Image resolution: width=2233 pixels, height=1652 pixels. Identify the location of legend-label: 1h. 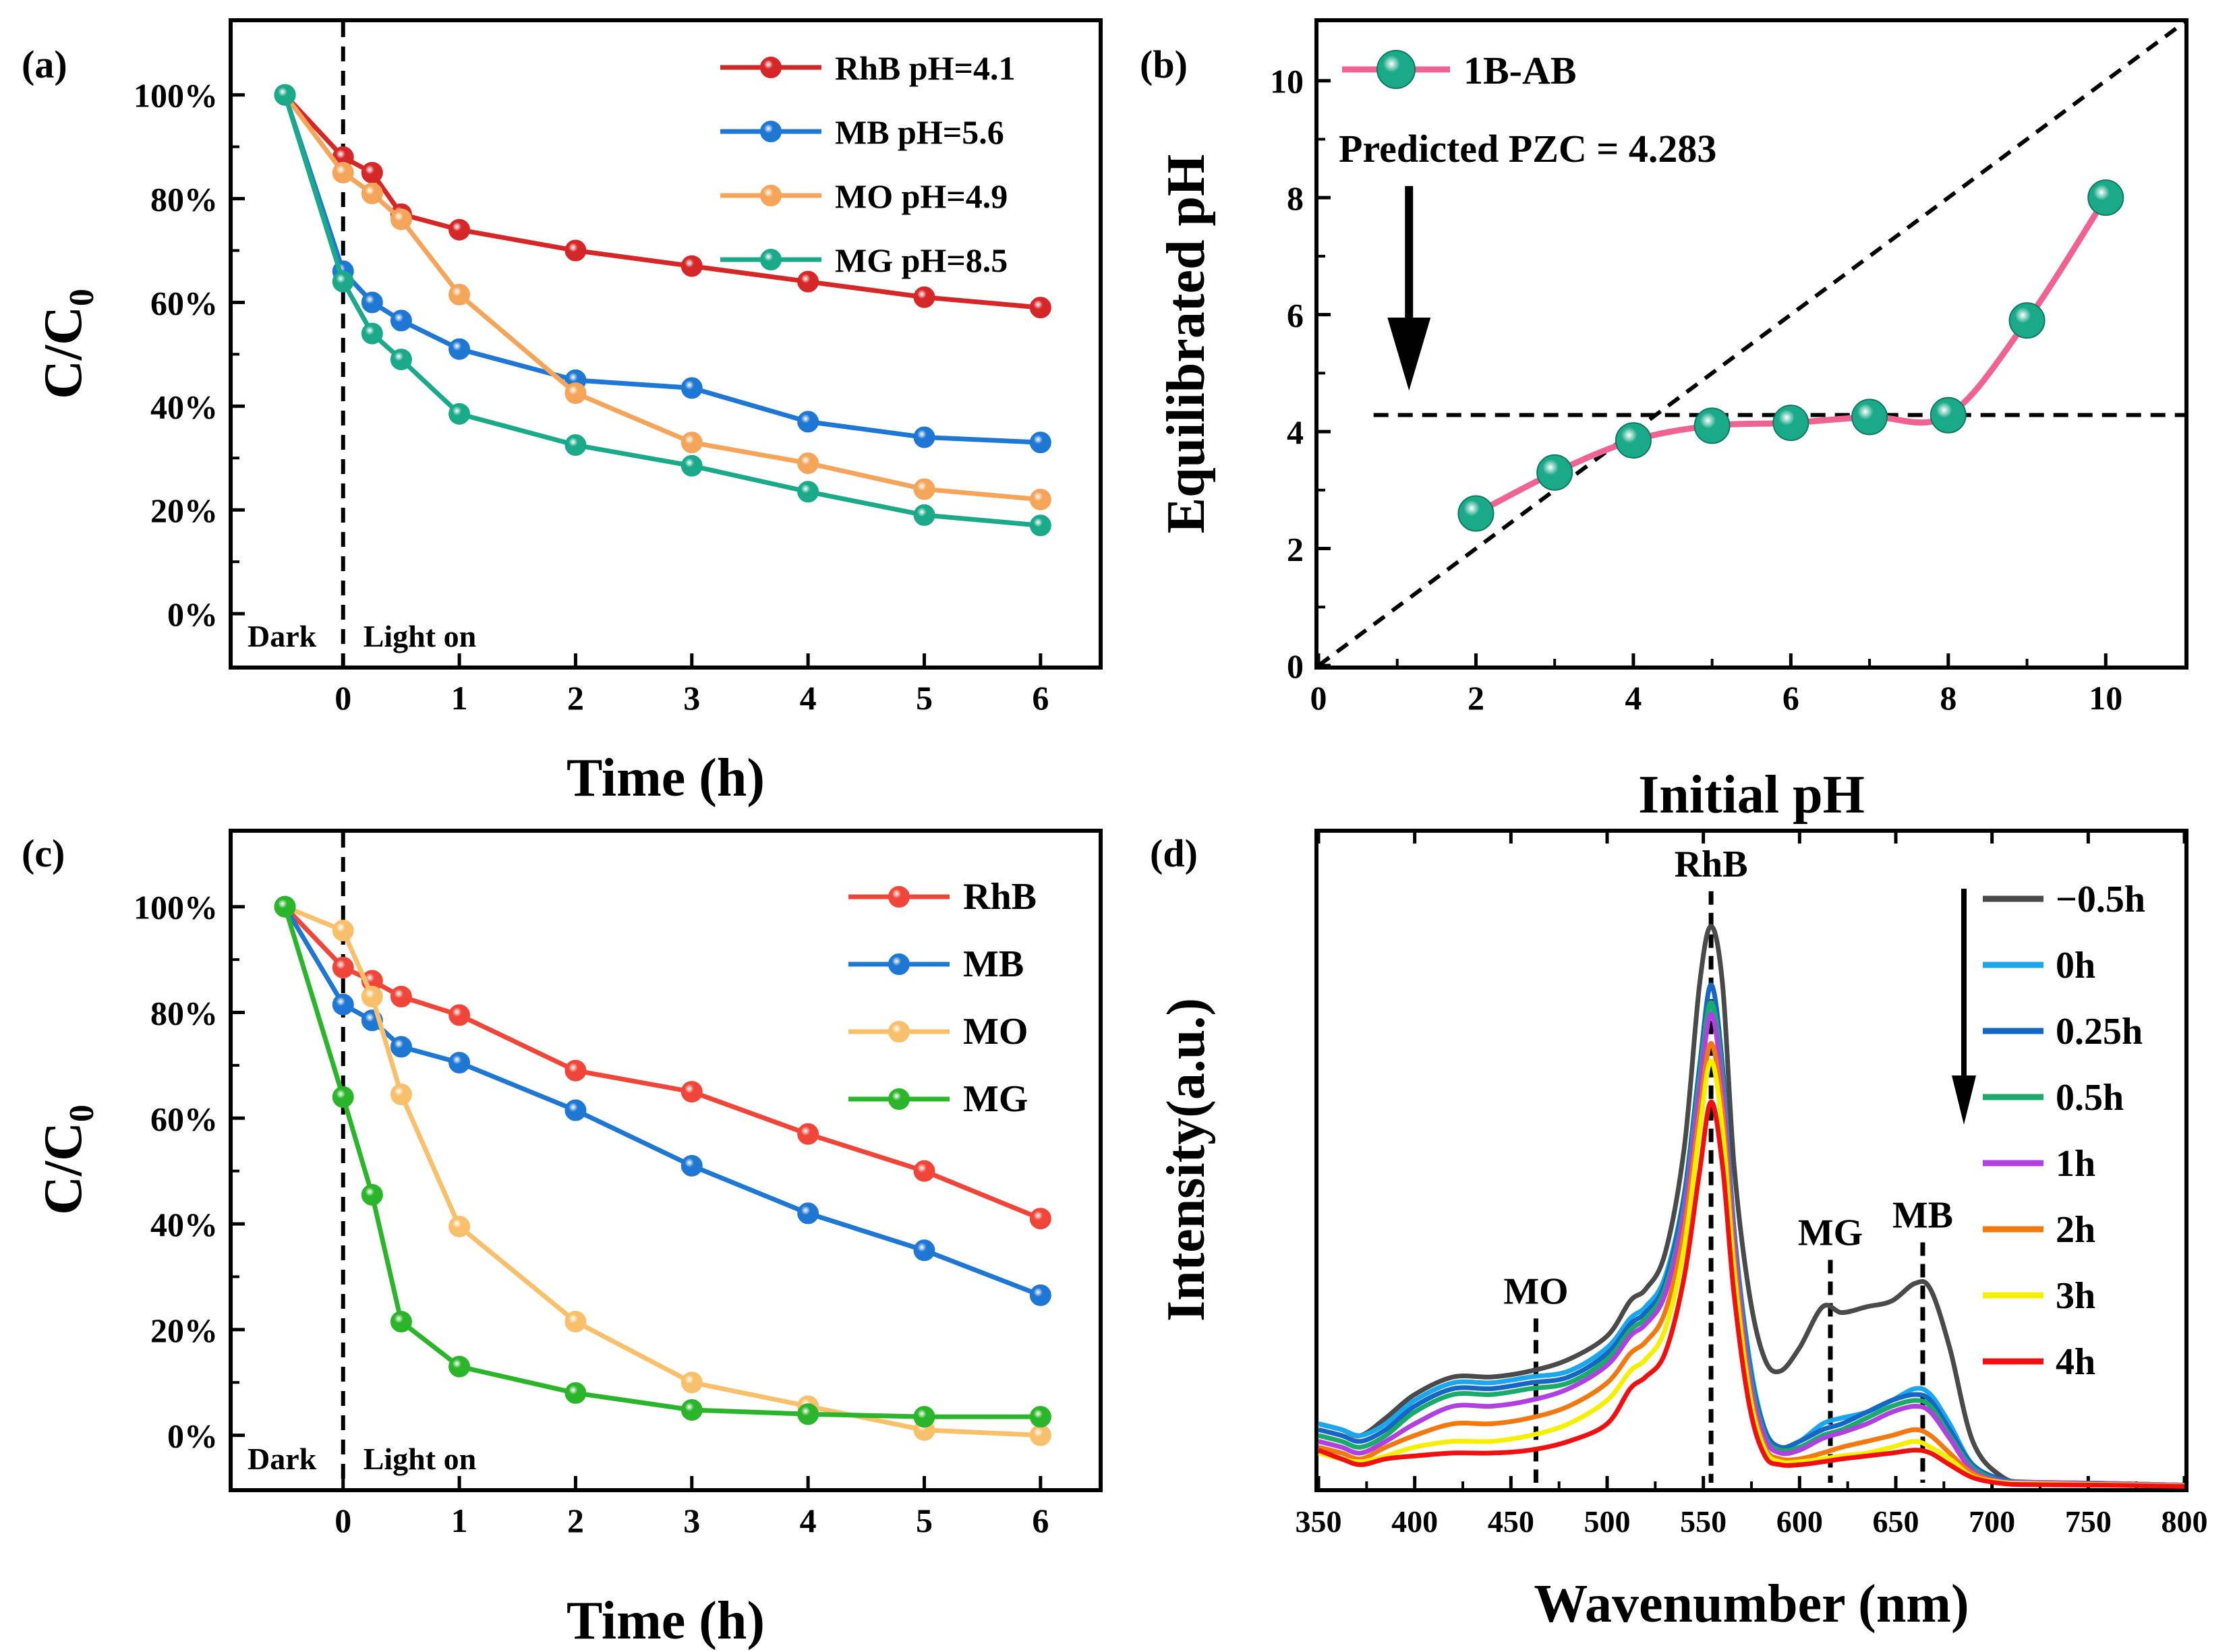
(2075, 1164).